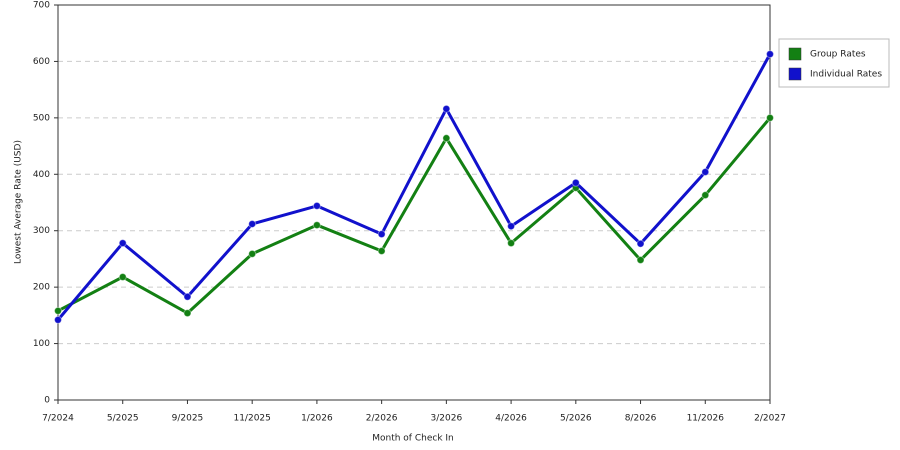 This screenshot has width=900, height=450. What do you see at coordinates (41, 62) in the screenshot?
I see `y-tick-label: 600` at bounding box center [41, 62].